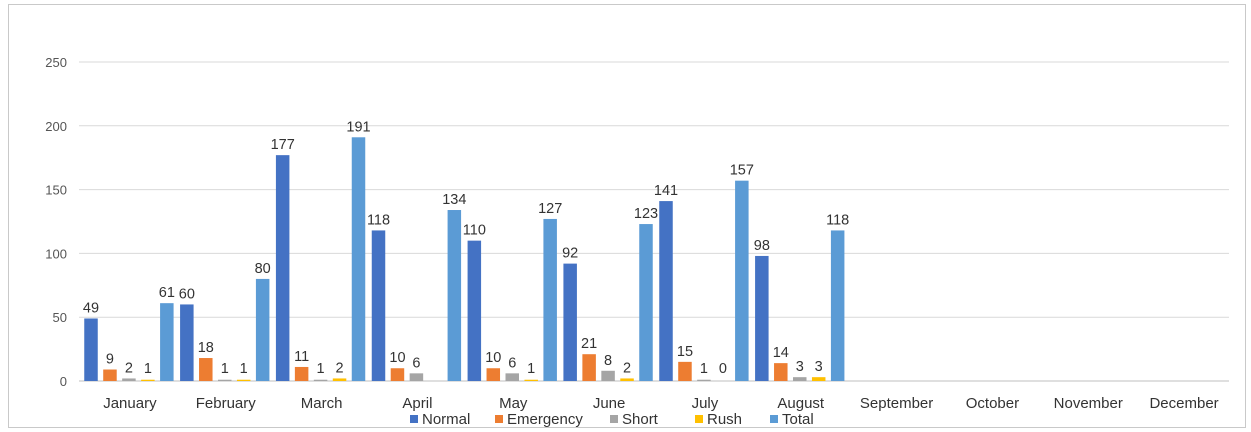 The image size is (1251, 432). What do you see at coordinates (283, 145) in the screenshot?
I see `data-label: 177` at bounding box center [283, 145].